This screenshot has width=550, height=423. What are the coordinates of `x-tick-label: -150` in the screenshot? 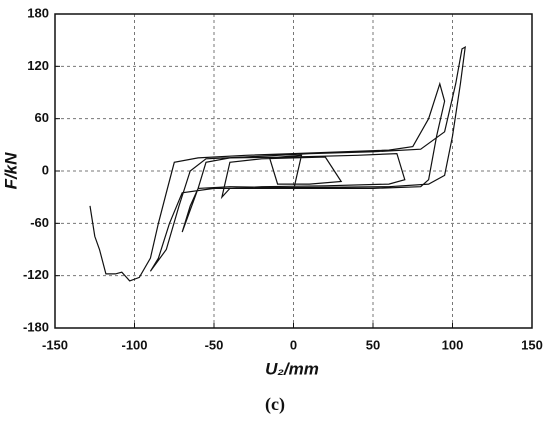 It's located at (55, 344).